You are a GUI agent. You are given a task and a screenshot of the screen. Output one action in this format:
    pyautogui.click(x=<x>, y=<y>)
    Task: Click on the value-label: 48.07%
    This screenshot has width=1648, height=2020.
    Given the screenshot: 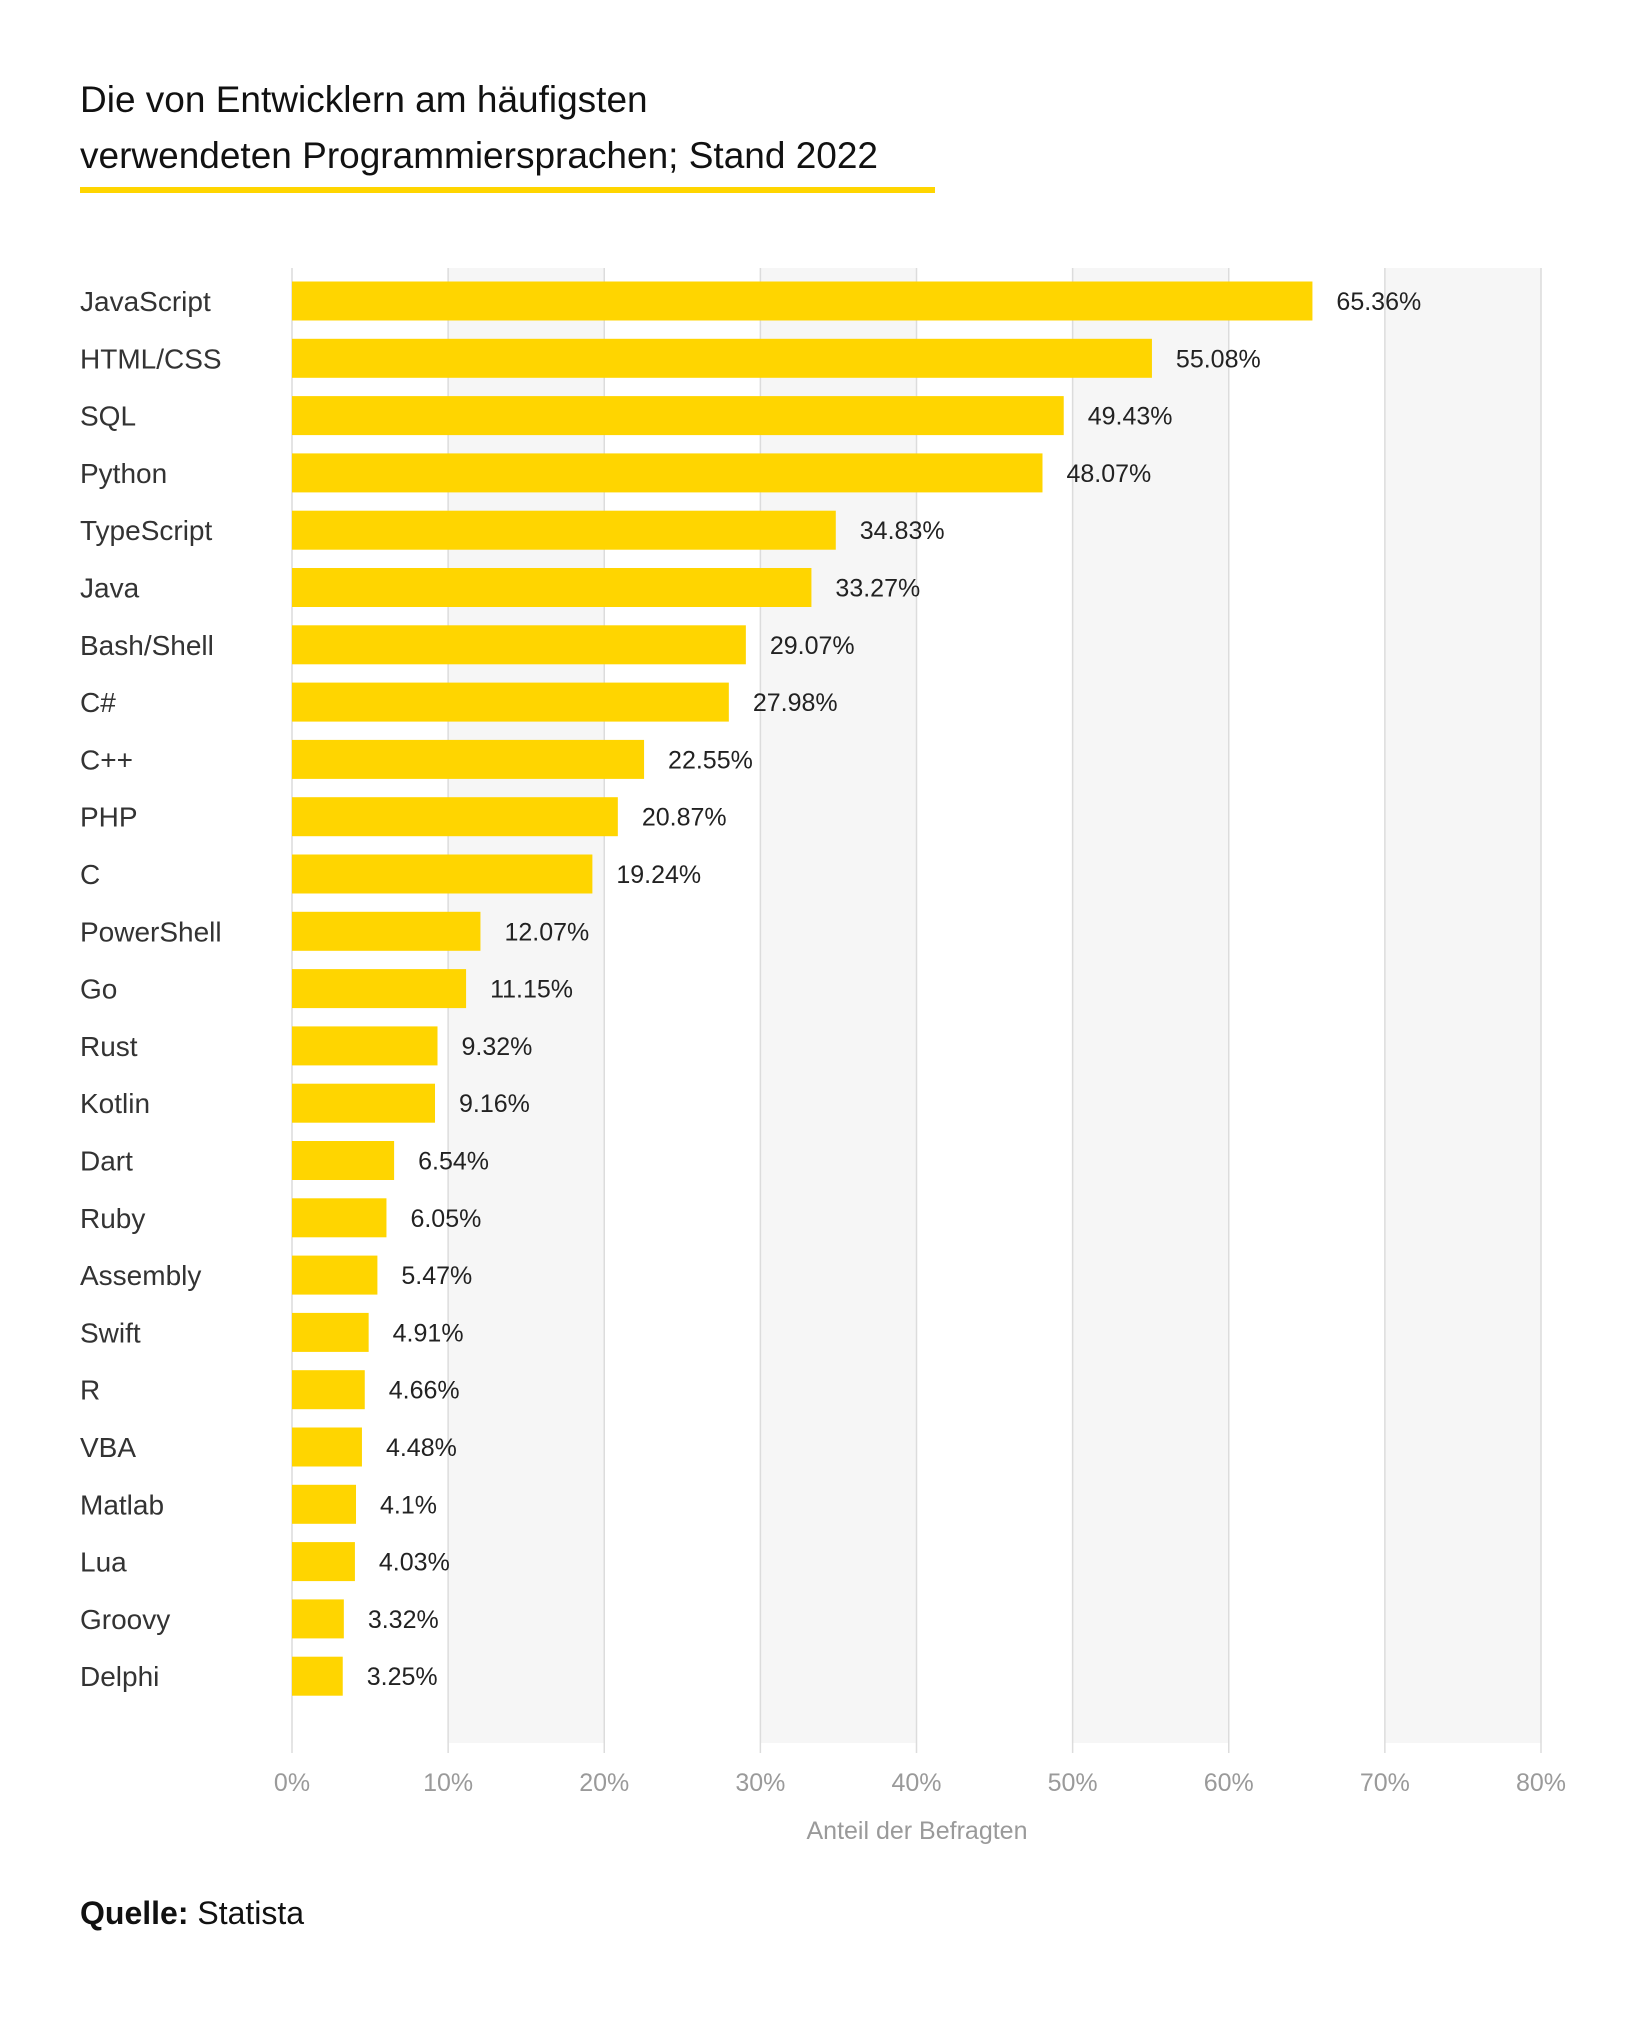 What is the action you would take?
    pyautogui.click(x=1108, y=474)
    